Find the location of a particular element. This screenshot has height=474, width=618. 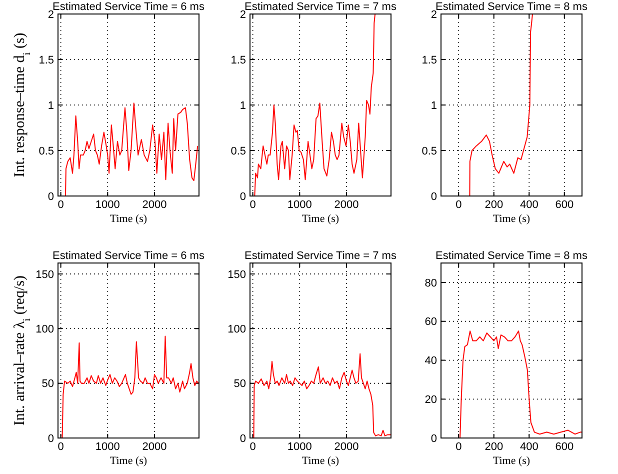

y-tick-label: 40 is located at coordinates (430, 361).